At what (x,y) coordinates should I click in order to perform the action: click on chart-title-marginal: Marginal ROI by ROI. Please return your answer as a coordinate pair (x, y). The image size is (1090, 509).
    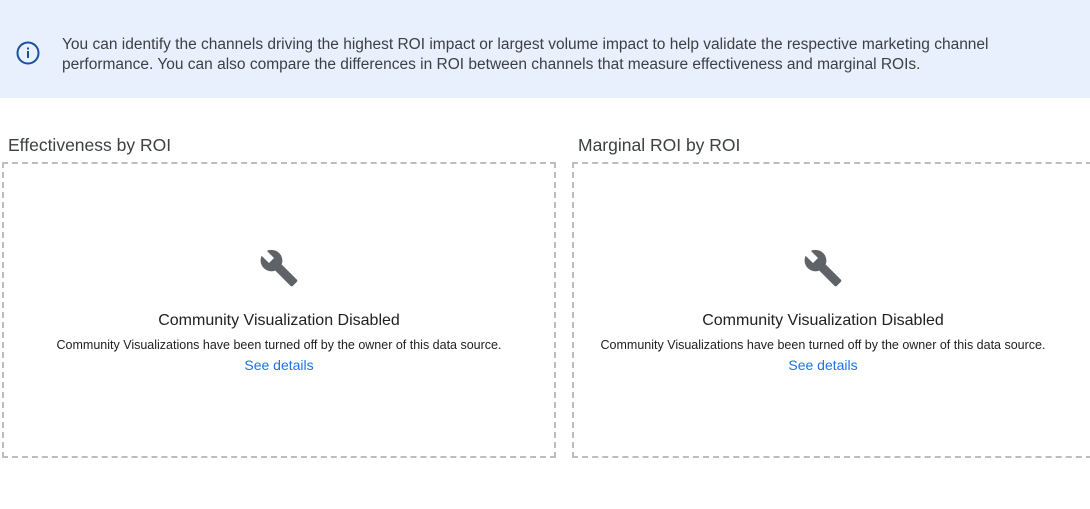
    Looking at the image, I should click on (659, 145).